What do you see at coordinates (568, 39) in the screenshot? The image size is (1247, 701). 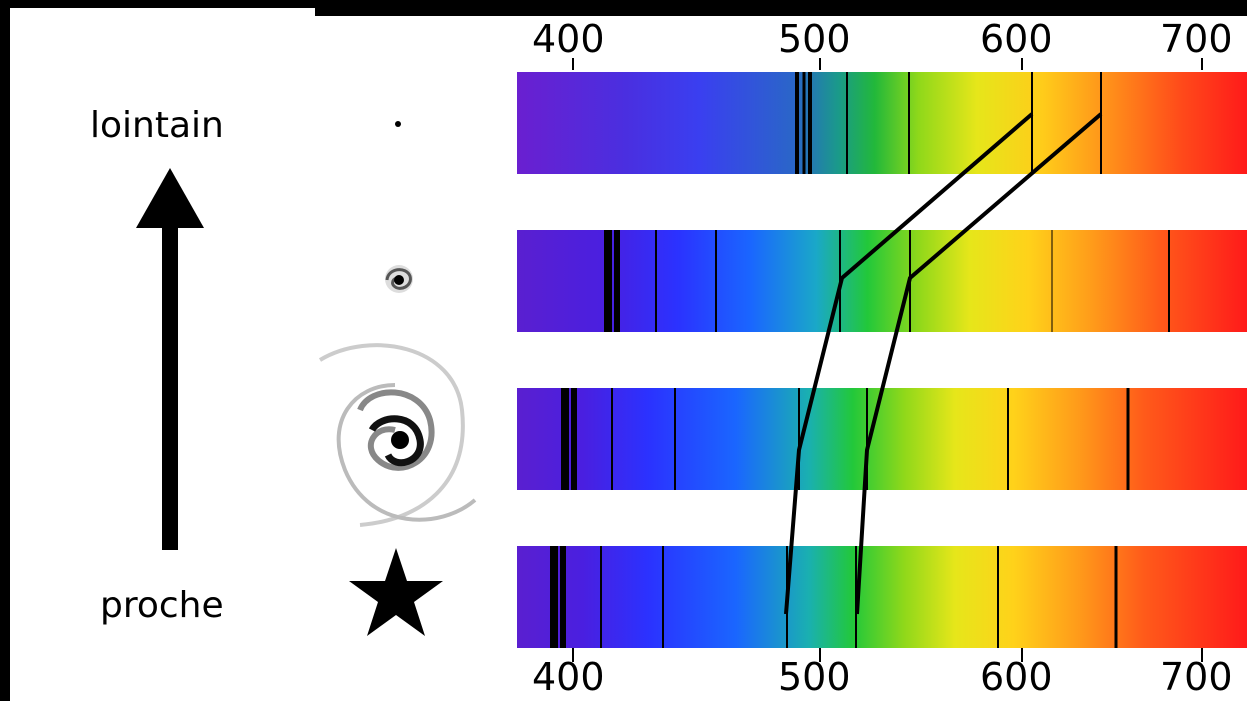 I see `top-tick-400: 400` at bounding box center [568, 39].